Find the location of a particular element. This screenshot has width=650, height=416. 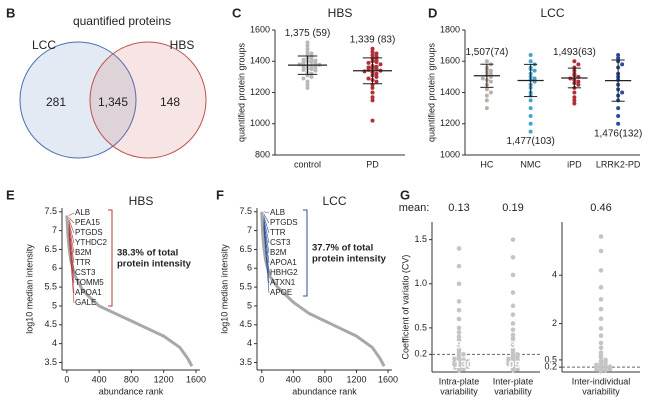

protein-label: HBHG2 is located at coordinates (284, 272).